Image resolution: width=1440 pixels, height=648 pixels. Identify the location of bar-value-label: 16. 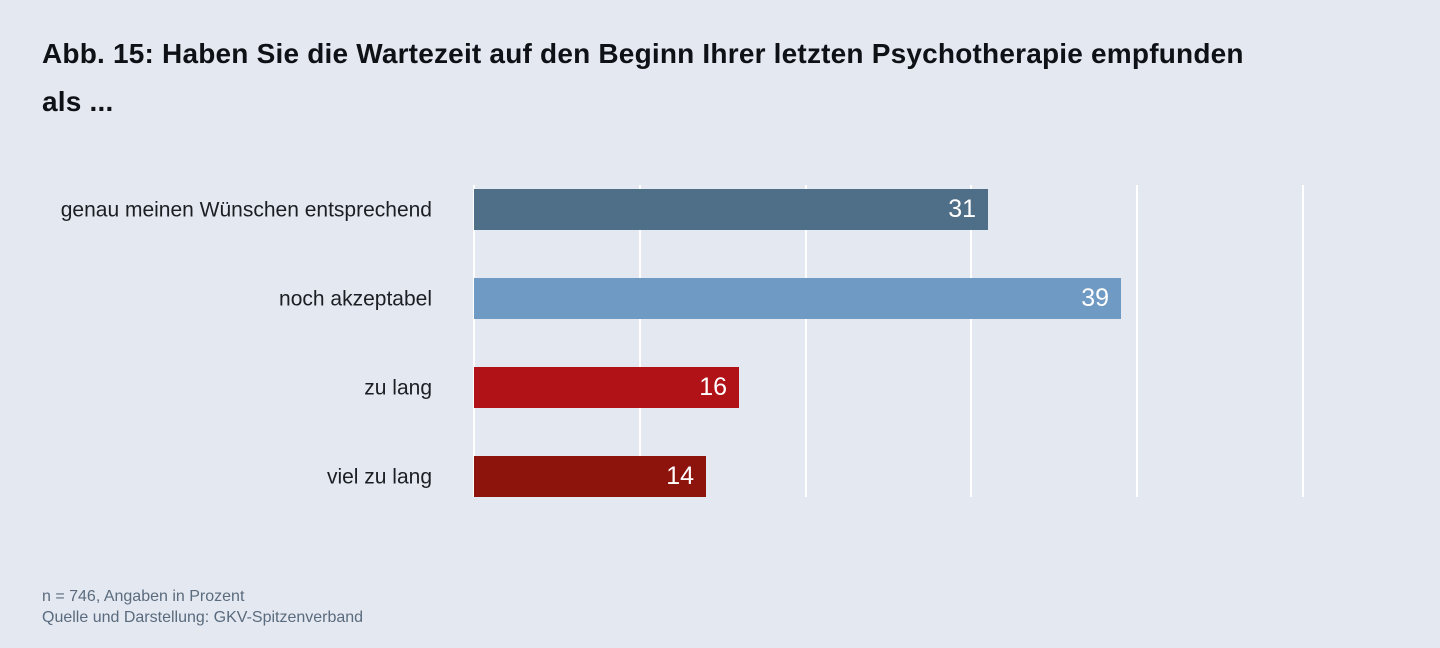
(713, 387).